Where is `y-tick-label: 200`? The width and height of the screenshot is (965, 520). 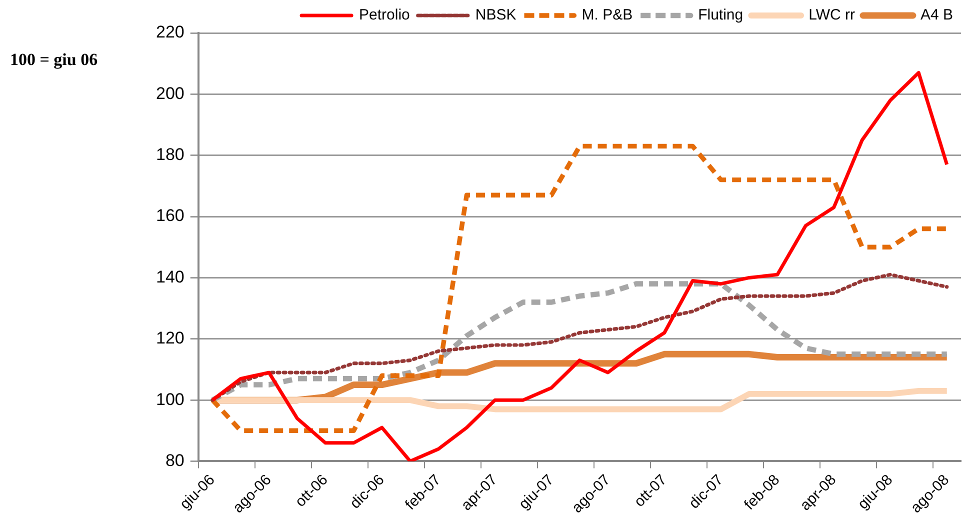
y-tick-label: 200 is located at coordinates (170, 93).